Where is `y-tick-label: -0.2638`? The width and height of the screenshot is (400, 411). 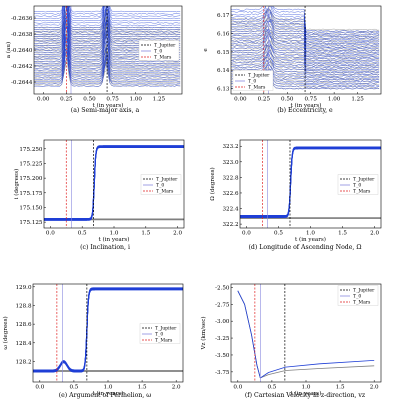 y-tick-label: -0.2638 is located at coordinates (22, 35).